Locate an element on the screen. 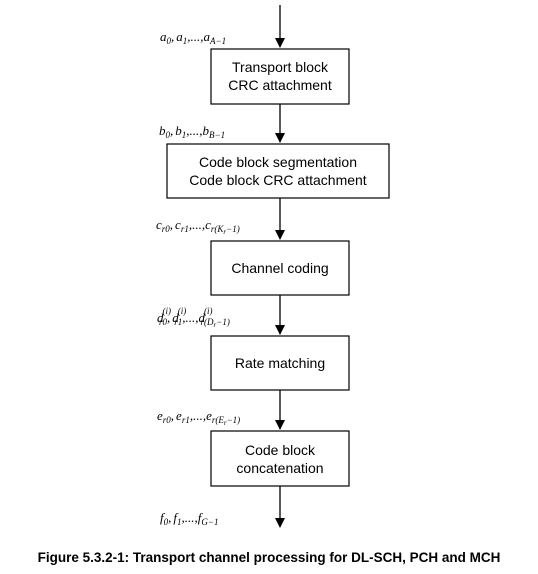 Image resolution: width=538 pixels, height=574 pixels. signal-d-label: d(i) r0, d(i) r1,...,d(i) r(Dr−1) is located at coordinates (193, 317).